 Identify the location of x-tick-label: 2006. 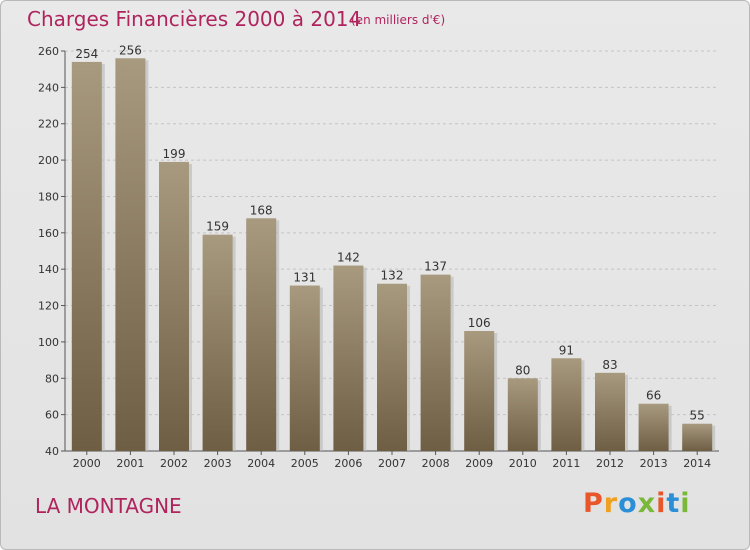
(348, 463).